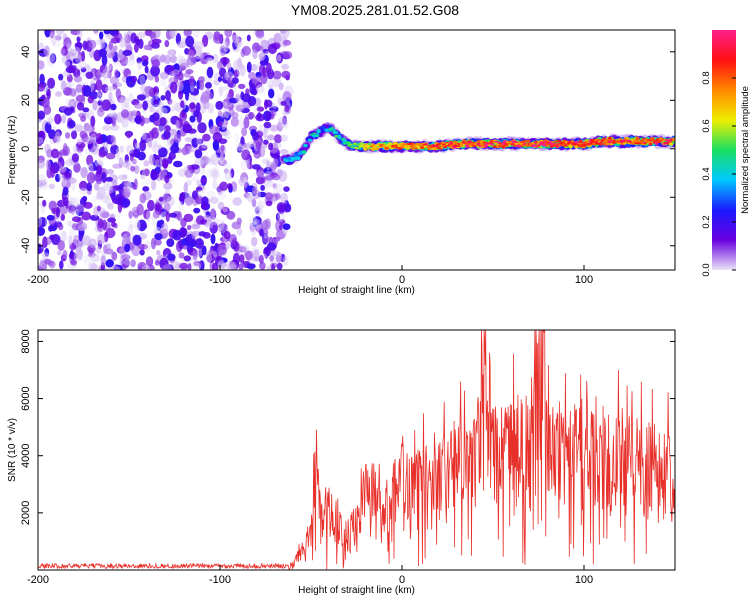 The image size is (750, 600). I want to click on spectrogram-x-axis-label: Height of straight line (km), so click(356, 290).